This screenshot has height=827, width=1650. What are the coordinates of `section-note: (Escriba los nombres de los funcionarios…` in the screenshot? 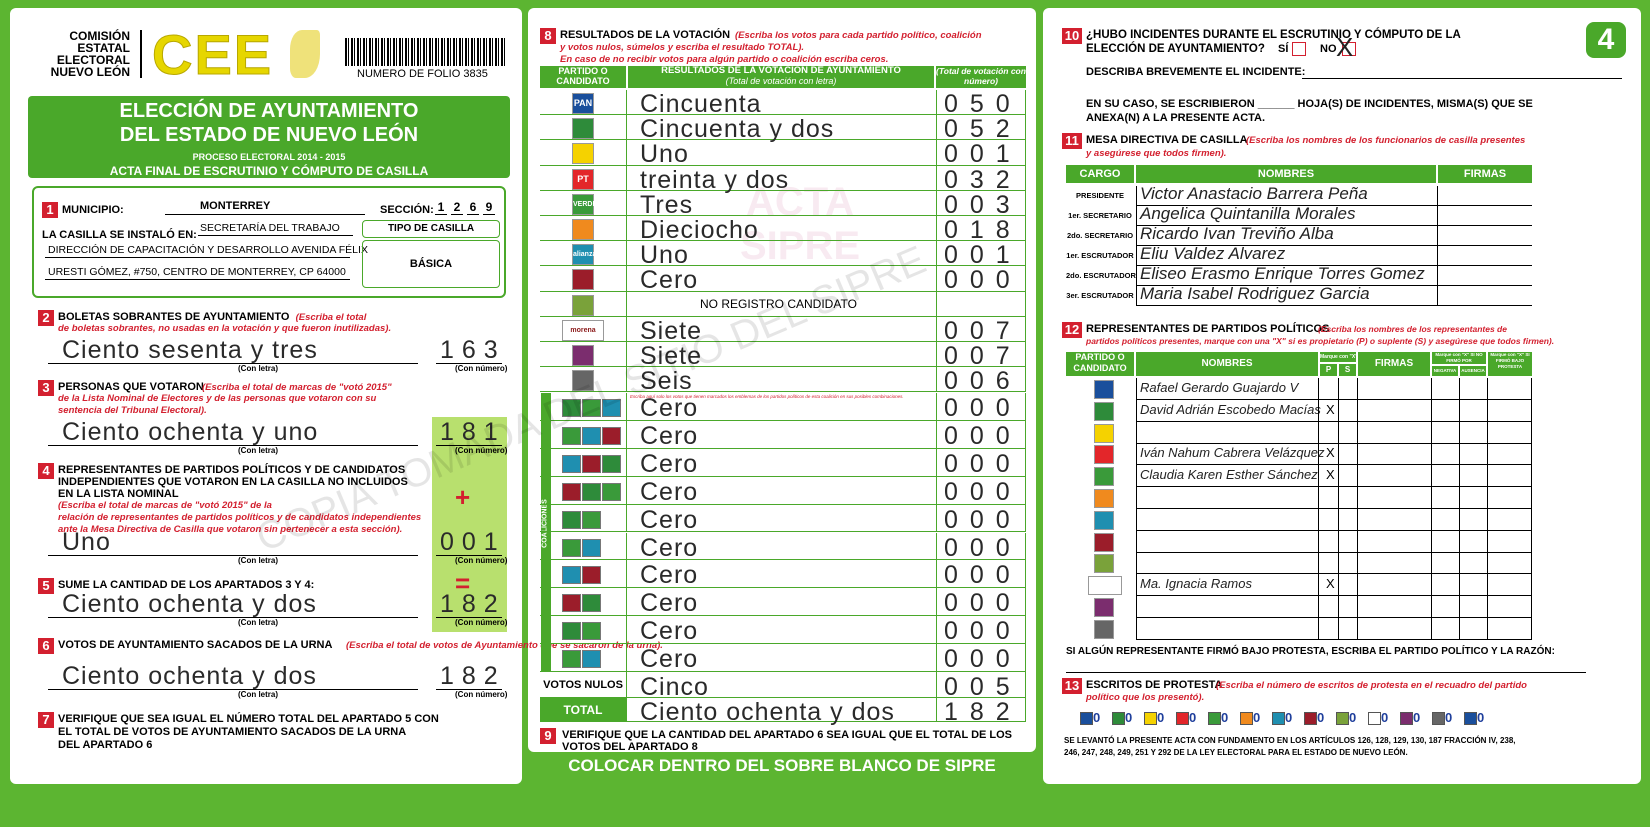 It's located at (1386, 140).